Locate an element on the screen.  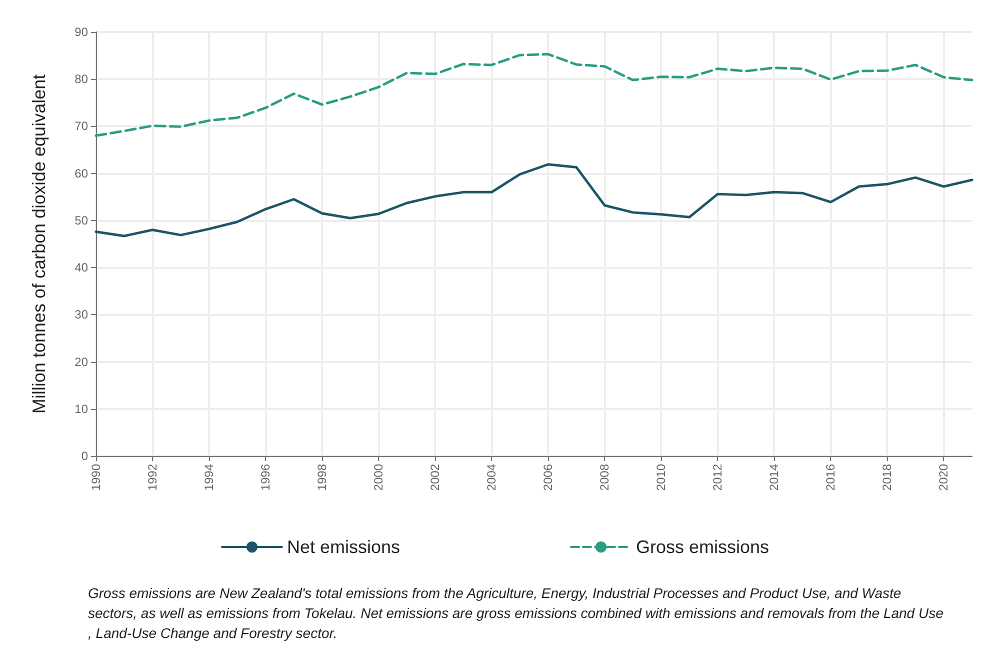
legend-label: Gross emissions is located at coordinates (703, 547).